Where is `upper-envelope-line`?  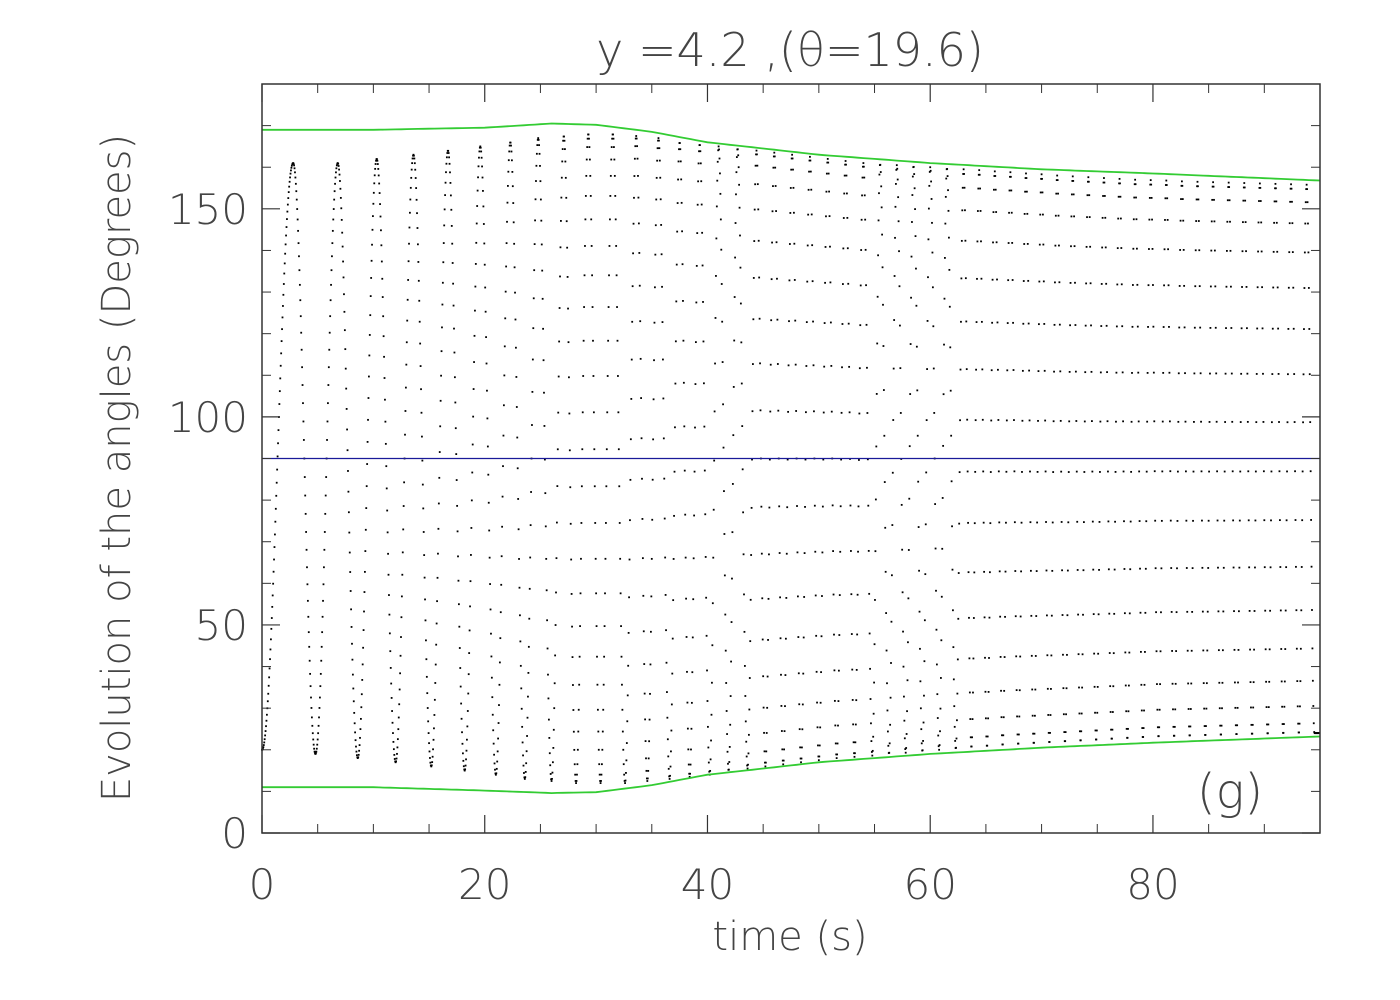 upper-envelope-line is located at coordinates (791, 152).